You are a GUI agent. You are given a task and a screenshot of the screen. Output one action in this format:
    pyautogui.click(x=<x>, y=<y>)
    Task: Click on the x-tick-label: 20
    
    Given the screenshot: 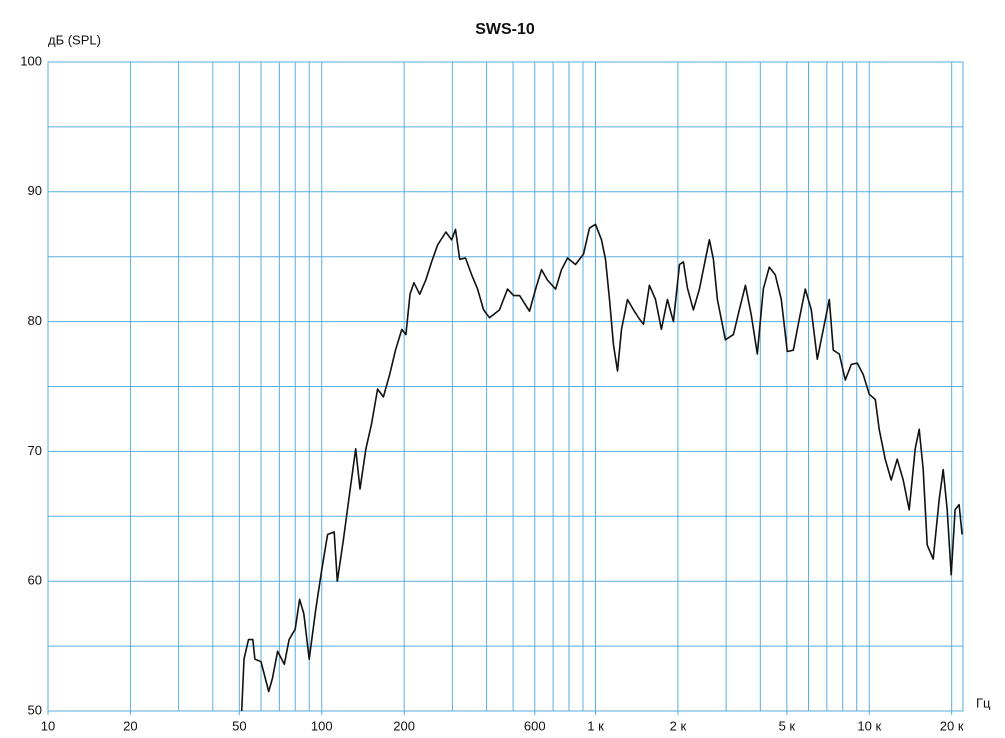 What is the action you would take?
    pyautogui.click(x=130, y=725)
    